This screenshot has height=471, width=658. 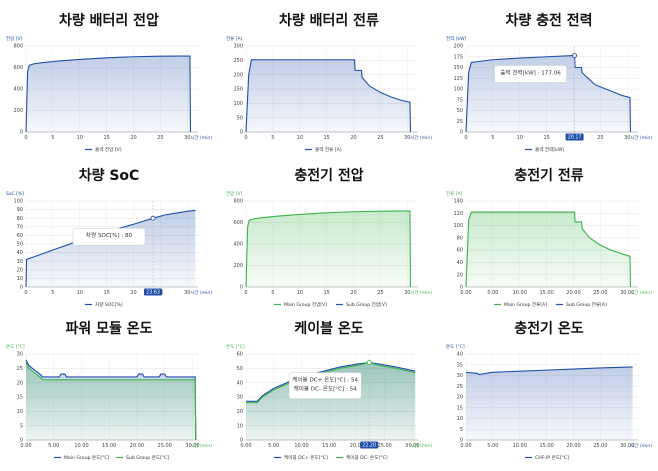 I want to click on y-tick-label: 175, so click(x=458, y=57).